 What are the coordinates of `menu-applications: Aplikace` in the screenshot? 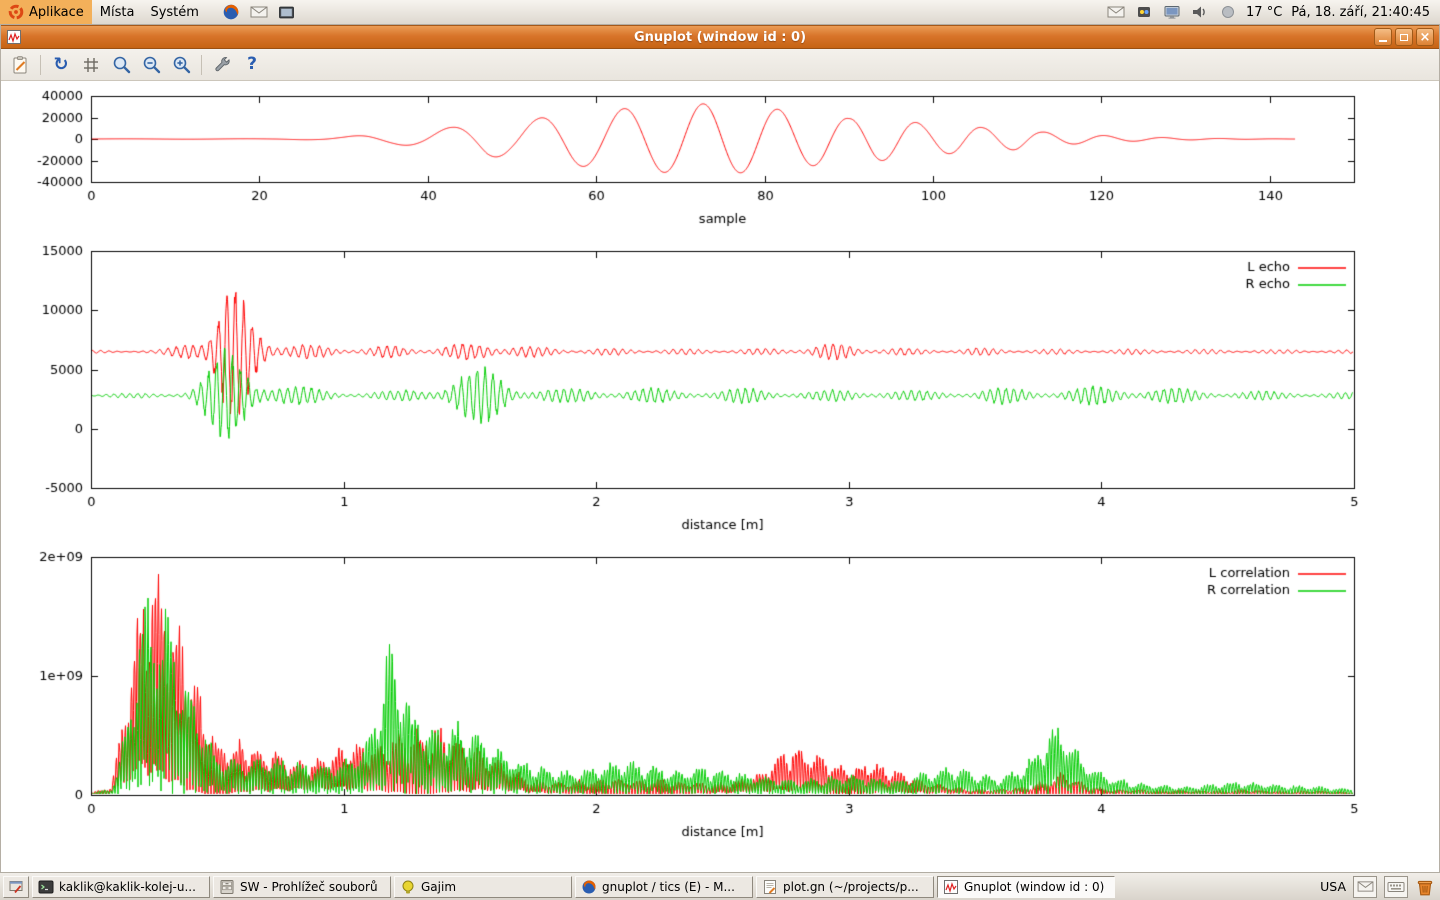 It's located at (46, 12).